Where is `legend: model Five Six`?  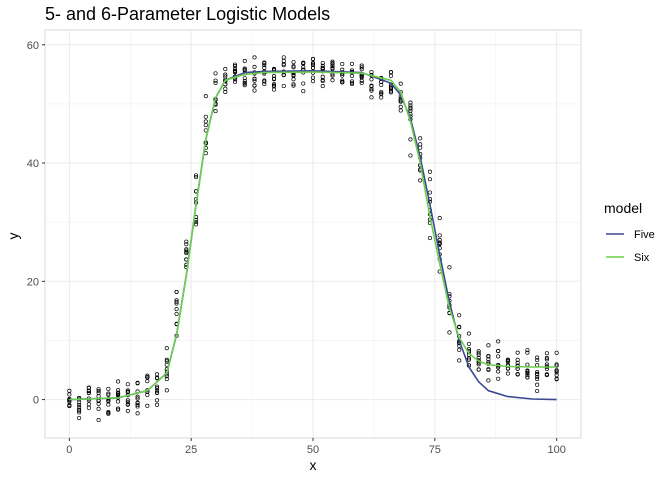
legend: model Five Six is located at coordinates (629, 232).